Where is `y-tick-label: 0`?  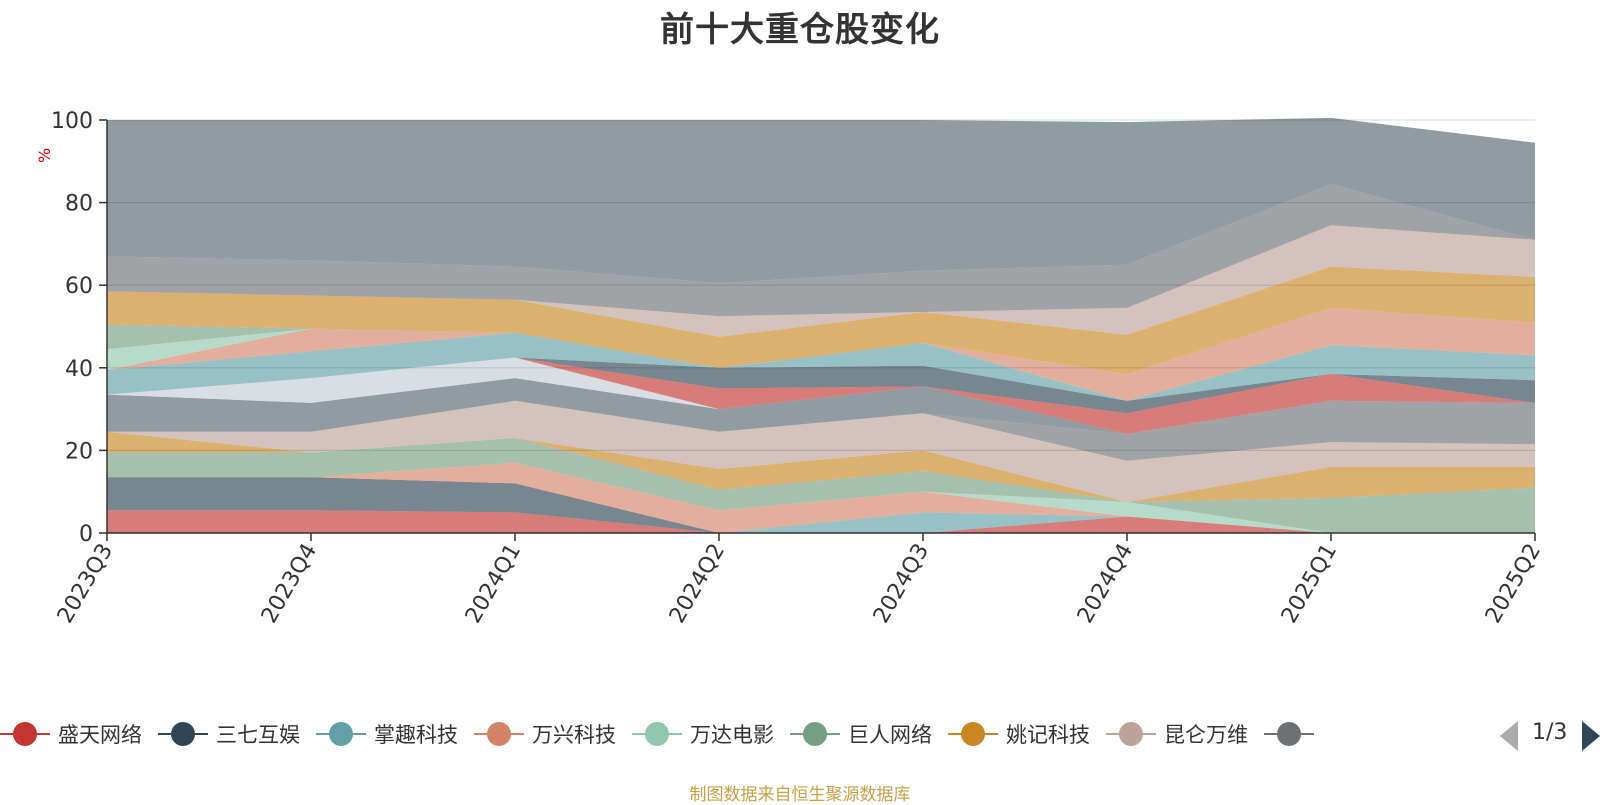 y-tick-label: 0 is located at coordinates (86, 534).